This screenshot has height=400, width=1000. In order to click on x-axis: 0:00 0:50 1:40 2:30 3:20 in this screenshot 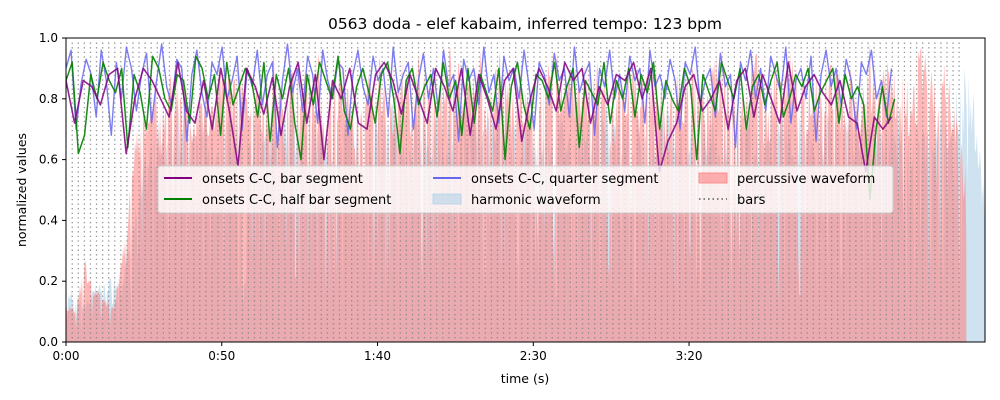, I will do `click(378, 352)`.